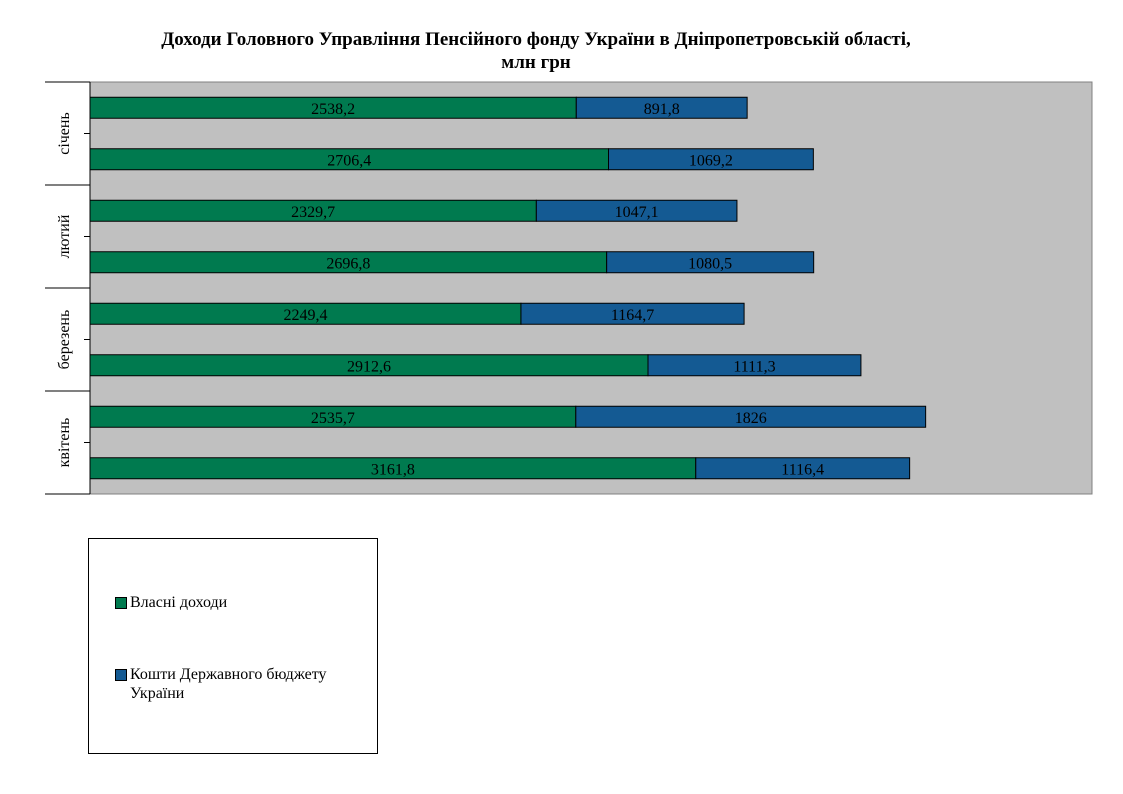 Image resolution: width=1123 pixels, height=794 pixels. I want to click on data-label: 2329,7, so click(313, 212).